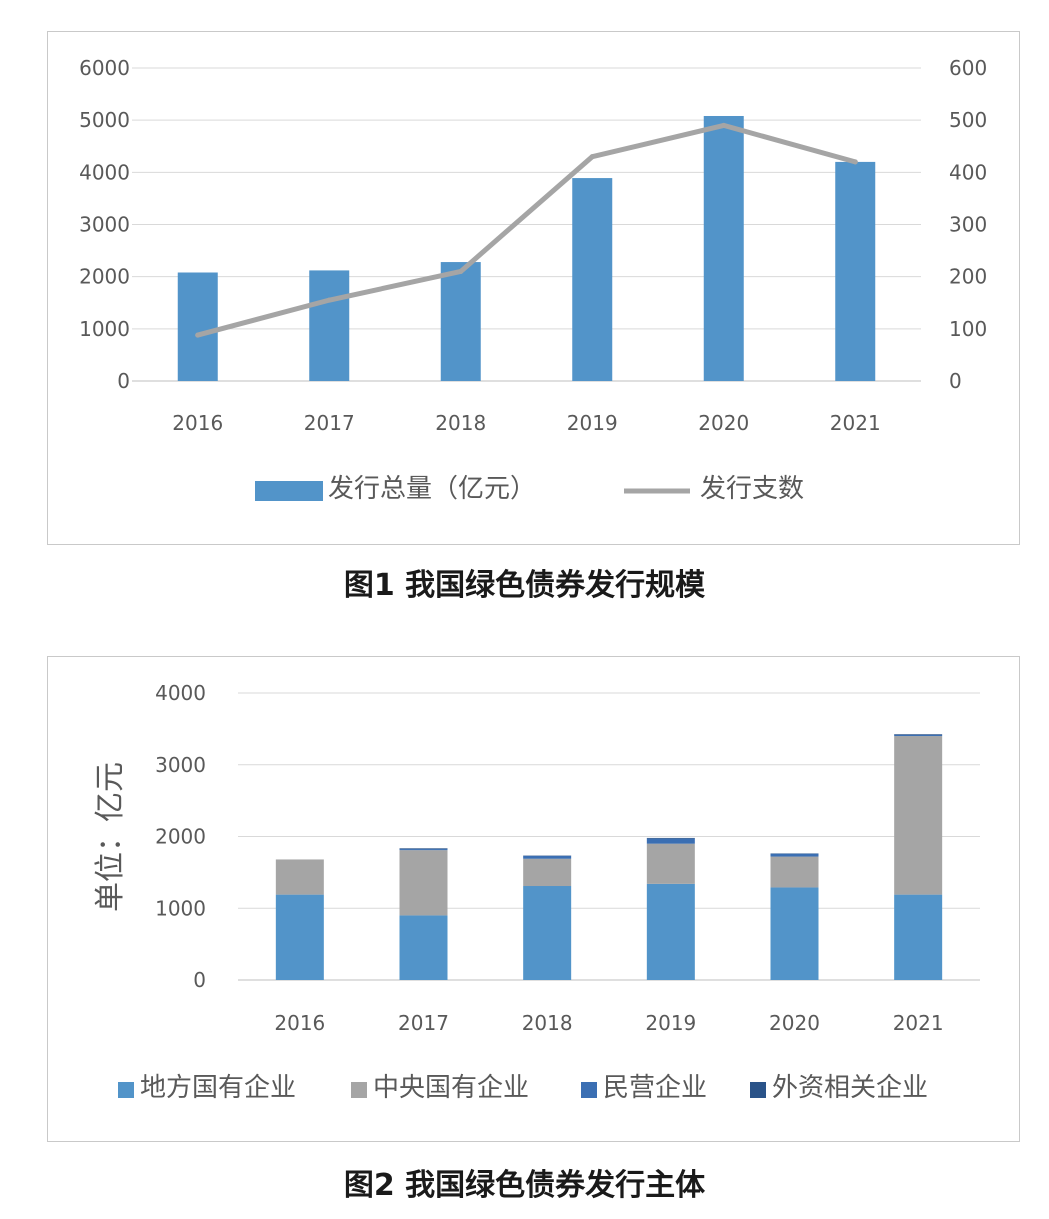 The image size is (1049, 1219). What do you see at coordinates (855, 423) in the screenshot?
I see `chart1-x-tick: 2021` at bounding box center [855, 423].